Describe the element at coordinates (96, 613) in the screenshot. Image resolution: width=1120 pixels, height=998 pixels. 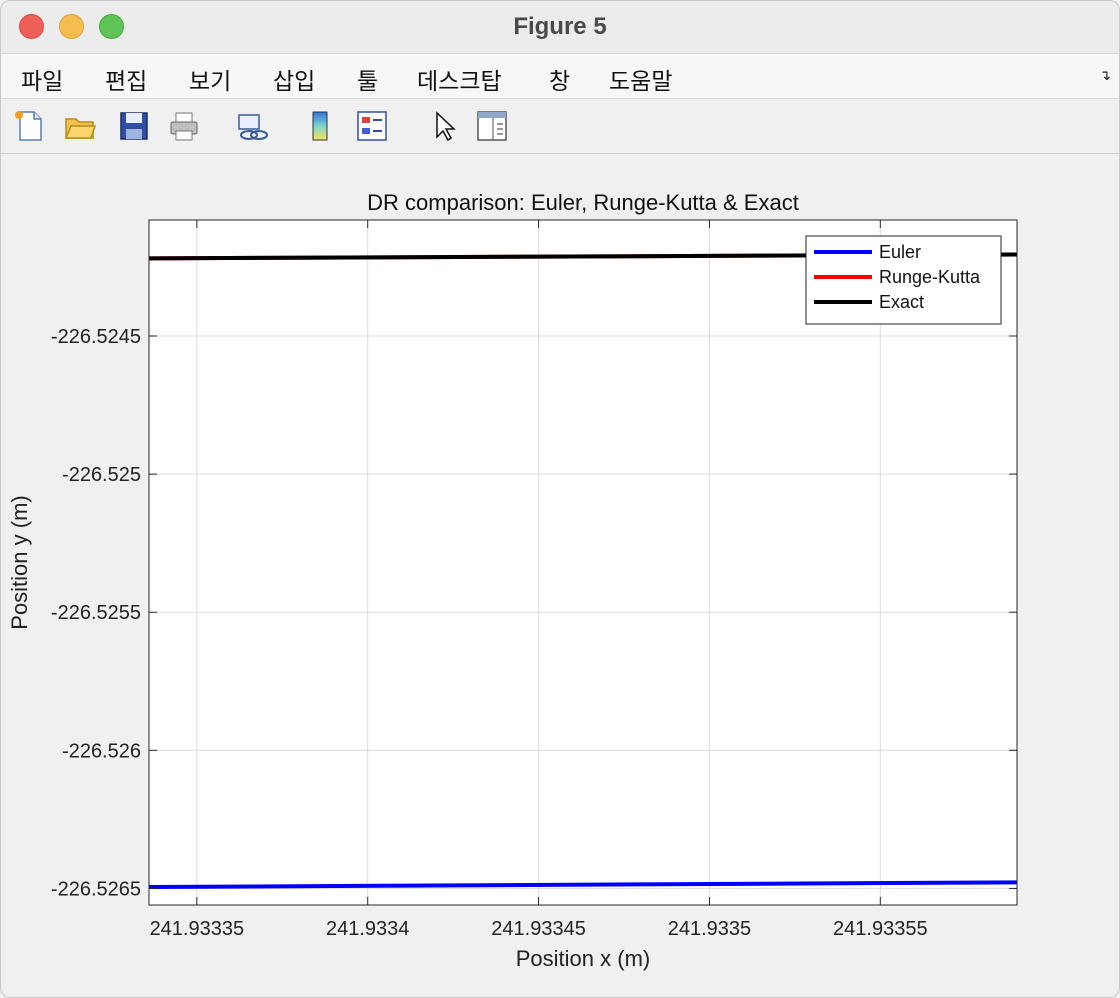
I see `y-tick-label: -226.5255` at that location.